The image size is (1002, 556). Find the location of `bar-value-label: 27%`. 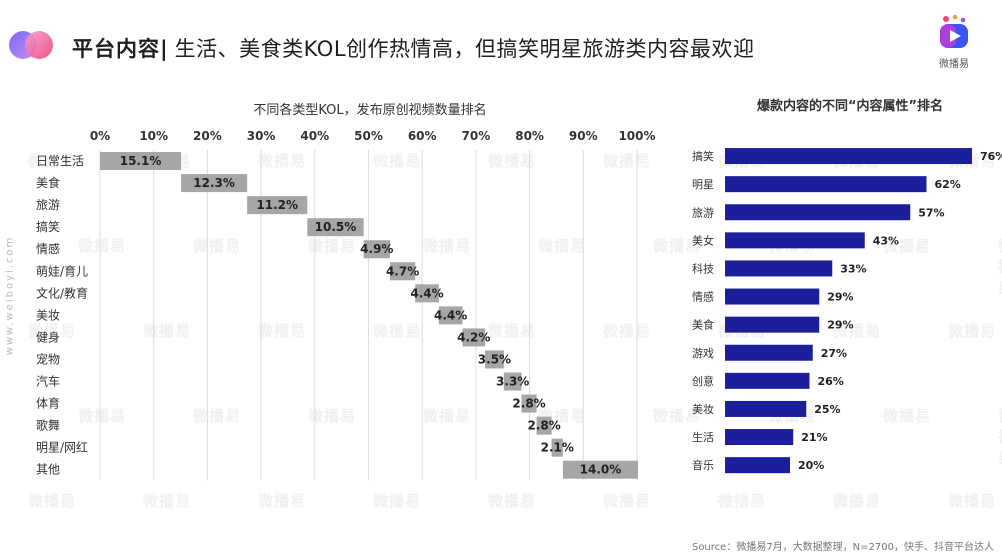

bar-value-label: 27% is located at coordinates (834, 353).